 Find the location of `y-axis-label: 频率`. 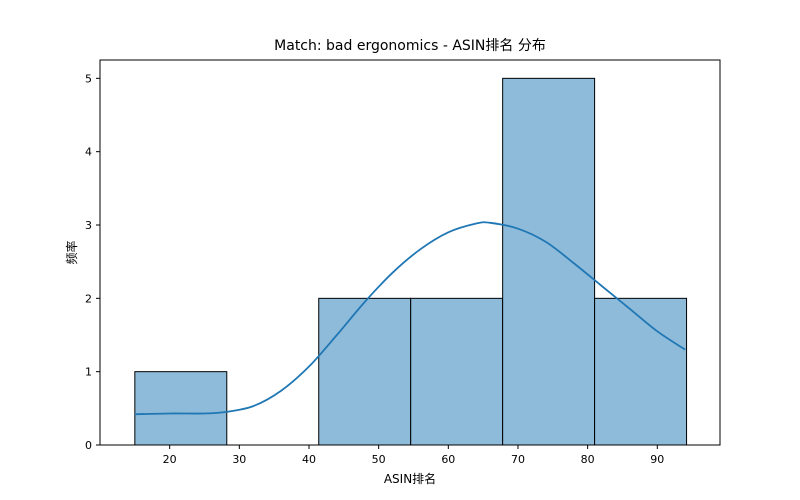

y-axis-label: 频率 is located at coordinates (71, 252).